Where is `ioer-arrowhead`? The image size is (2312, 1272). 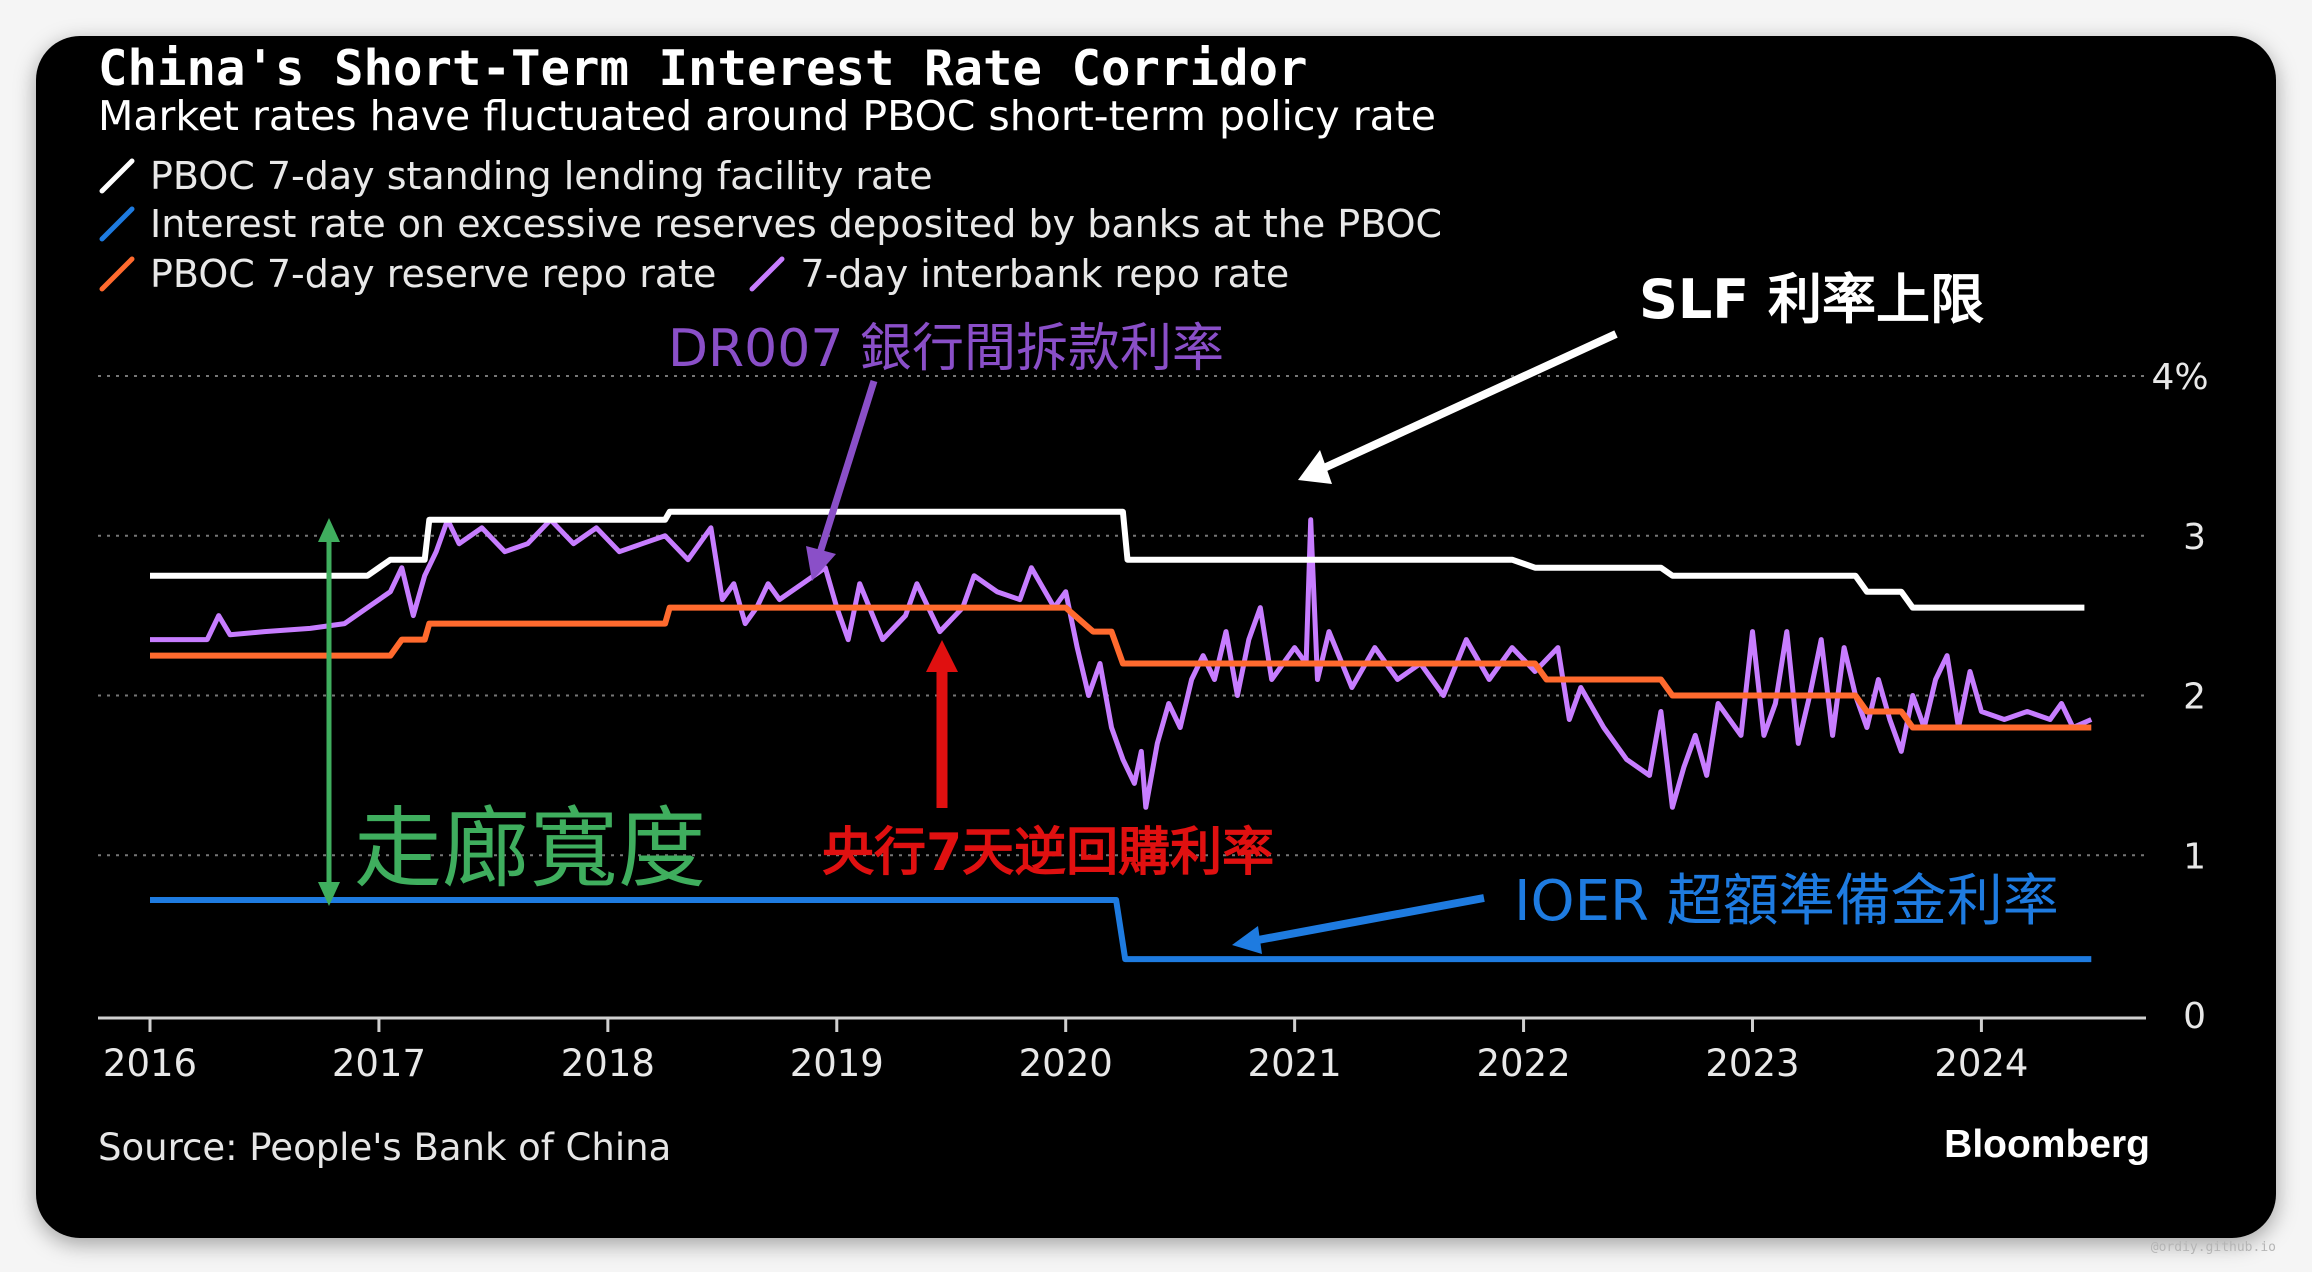 ioer-arrowhead is located at coordinates (1247, 940).